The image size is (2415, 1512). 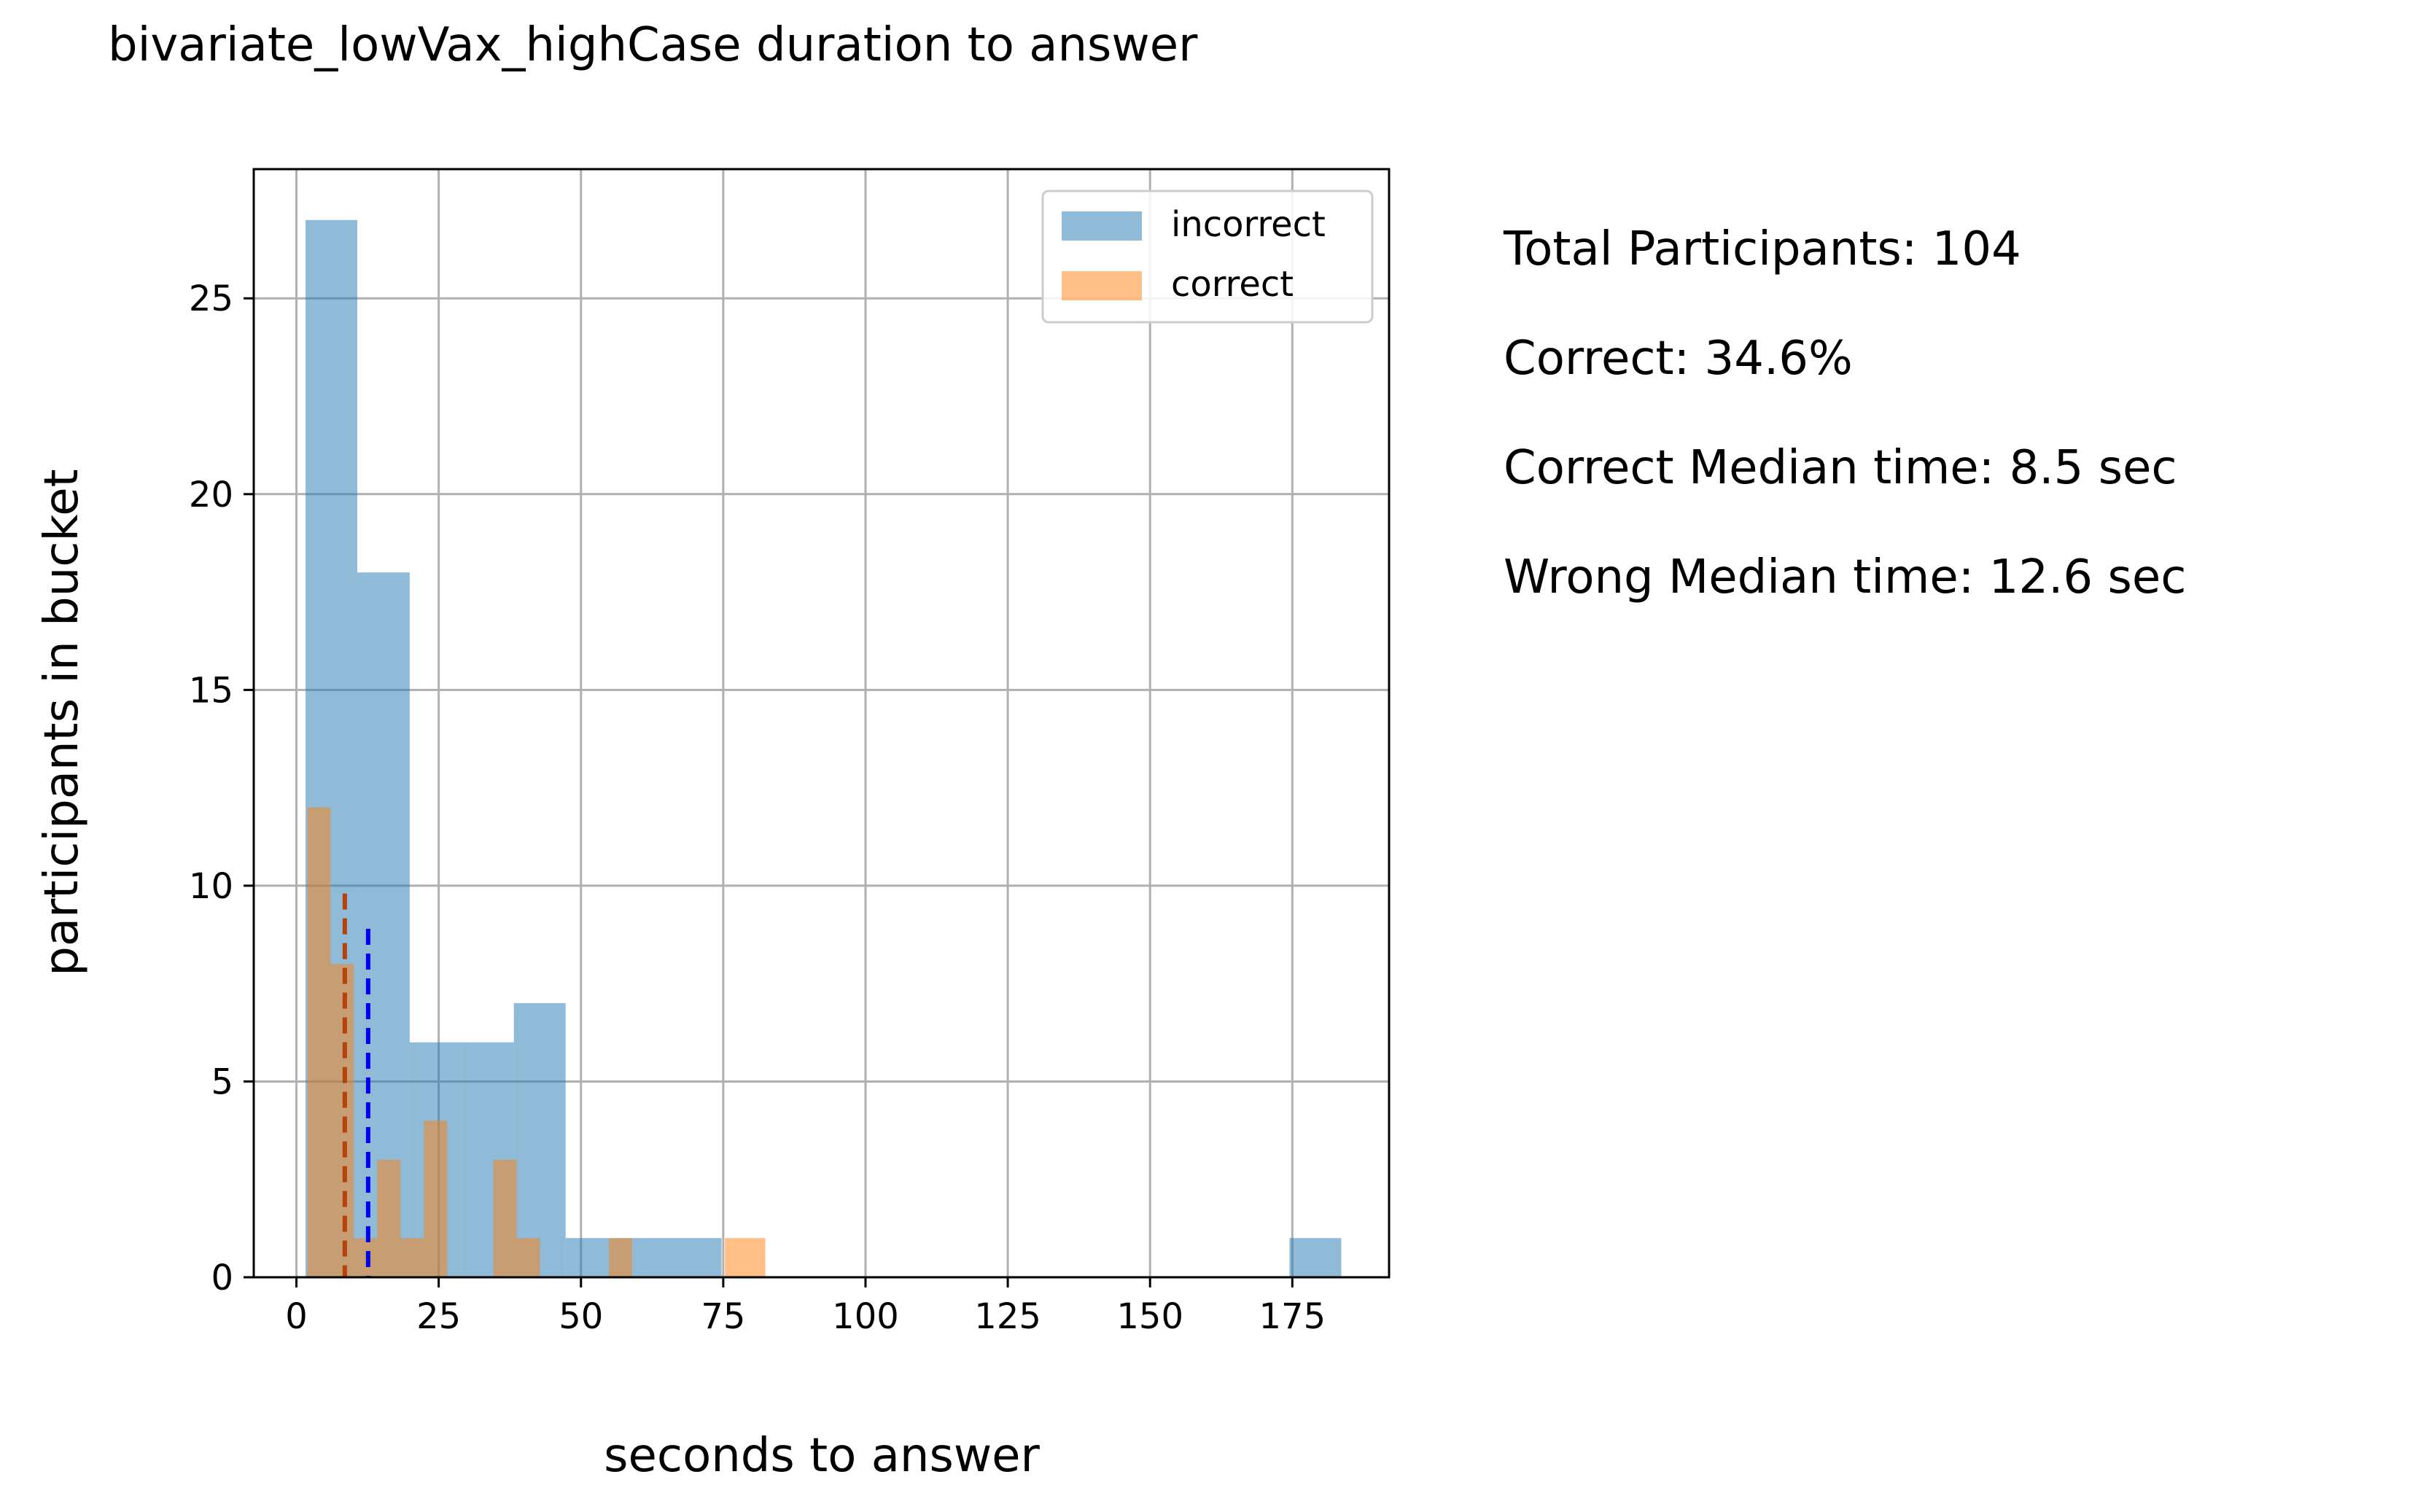 I want to click on y-tick-label: 0, so click(x=222, y=1278).